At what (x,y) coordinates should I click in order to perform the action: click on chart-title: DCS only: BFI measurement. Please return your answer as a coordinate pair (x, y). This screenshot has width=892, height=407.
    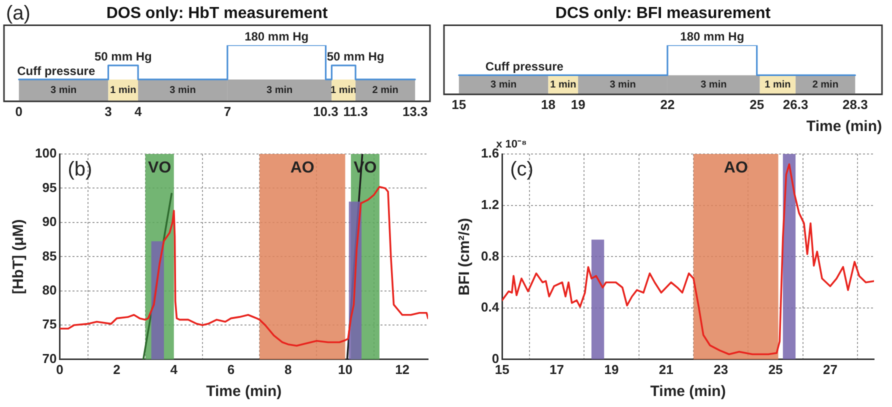
    Looking at the image, I should click on (663, 13).